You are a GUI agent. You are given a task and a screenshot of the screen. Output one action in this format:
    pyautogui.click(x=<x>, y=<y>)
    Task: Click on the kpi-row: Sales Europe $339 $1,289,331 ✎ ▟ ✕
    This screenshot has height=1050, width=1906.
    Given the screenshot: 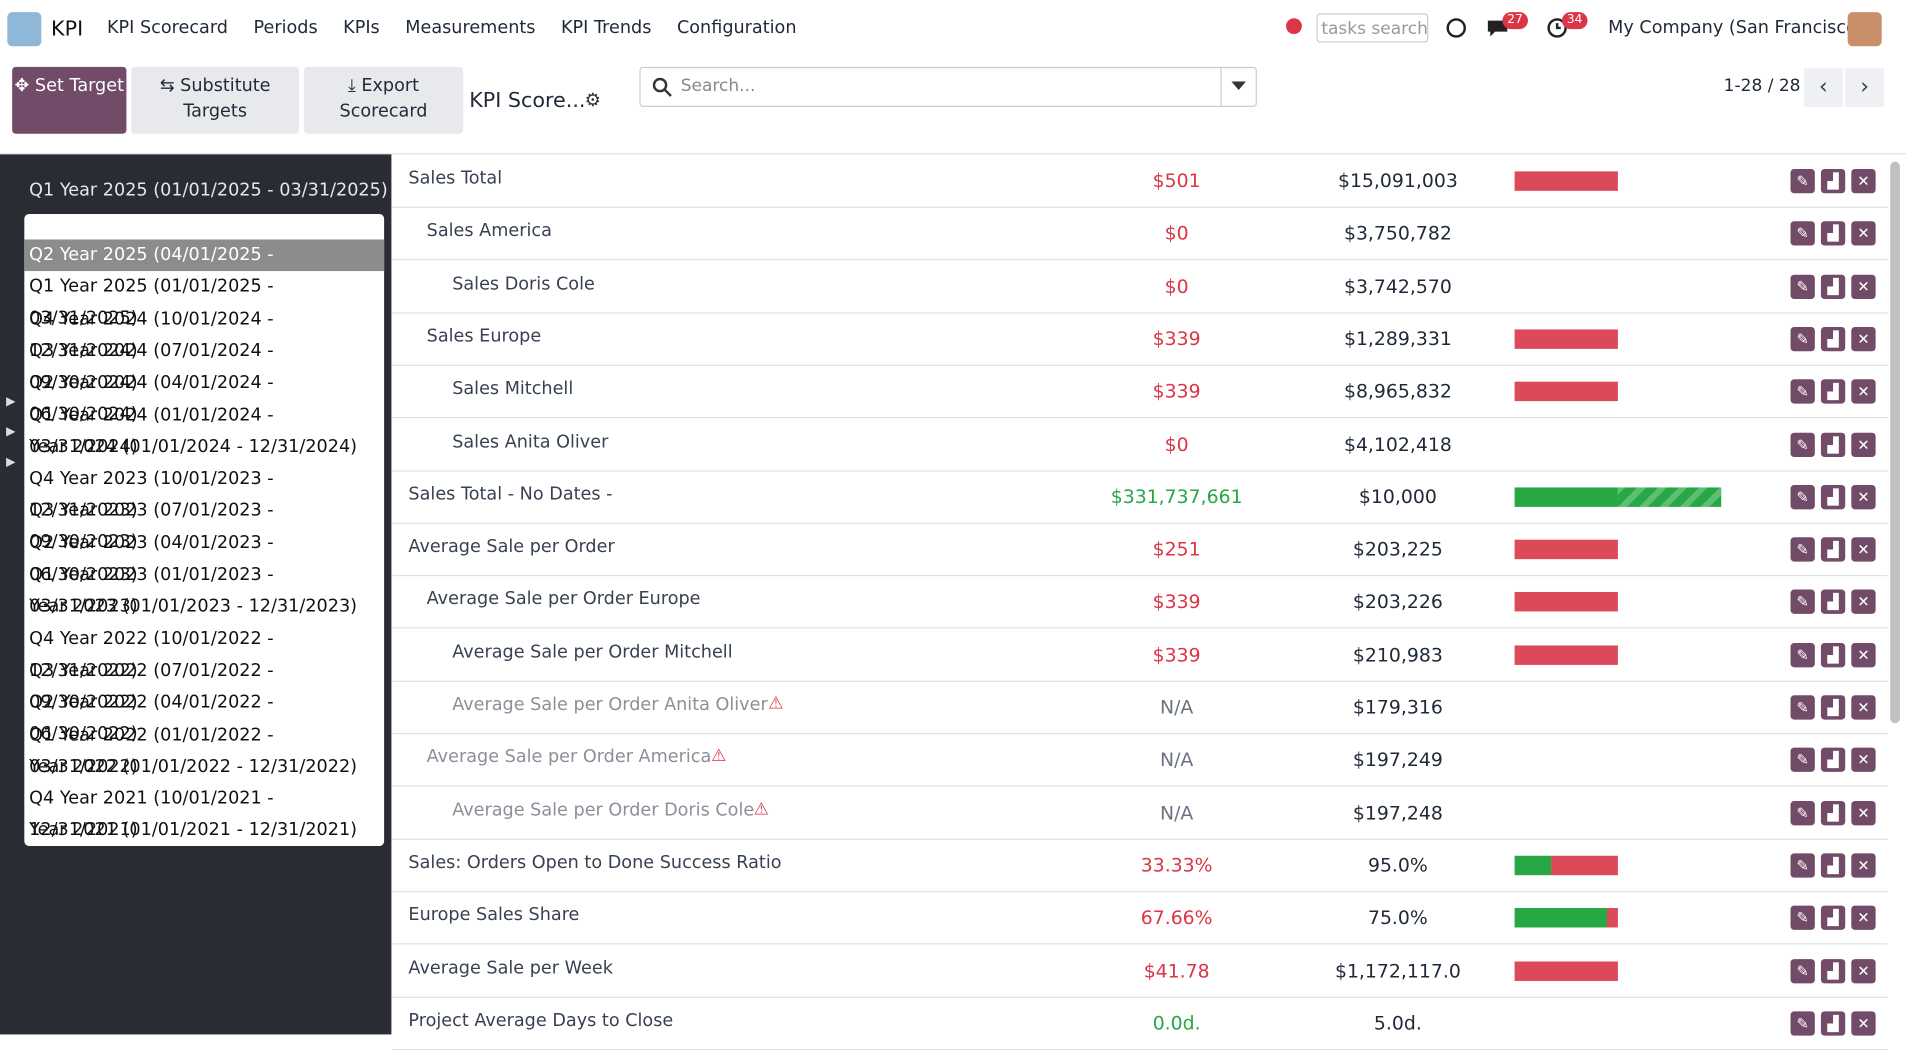 What is the action you would take?
    pyautogui.click(x=1140, y=339)
    